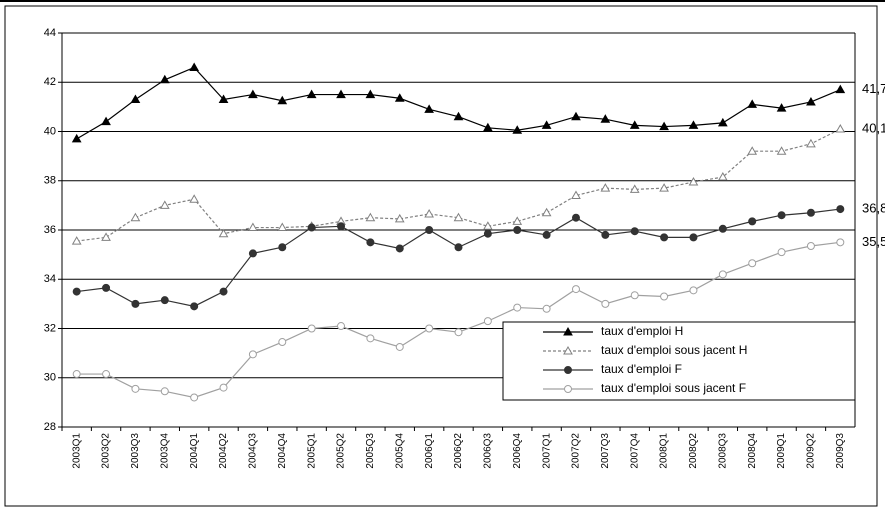 The height and width of the screenshot is (511, 885). Describe the element at coordinates (641, 369) in the screenshot. I see `legend-label: taux d'emploi F` at that location.